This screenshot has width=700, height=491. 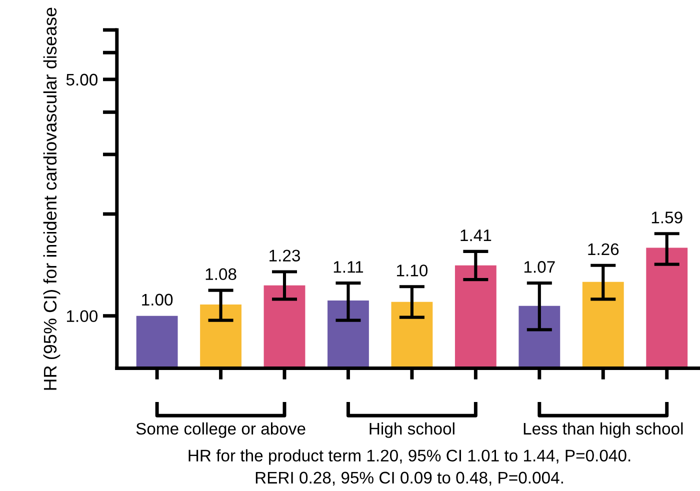 I want to click on text: Some college or above, so click(x=221, y=430).